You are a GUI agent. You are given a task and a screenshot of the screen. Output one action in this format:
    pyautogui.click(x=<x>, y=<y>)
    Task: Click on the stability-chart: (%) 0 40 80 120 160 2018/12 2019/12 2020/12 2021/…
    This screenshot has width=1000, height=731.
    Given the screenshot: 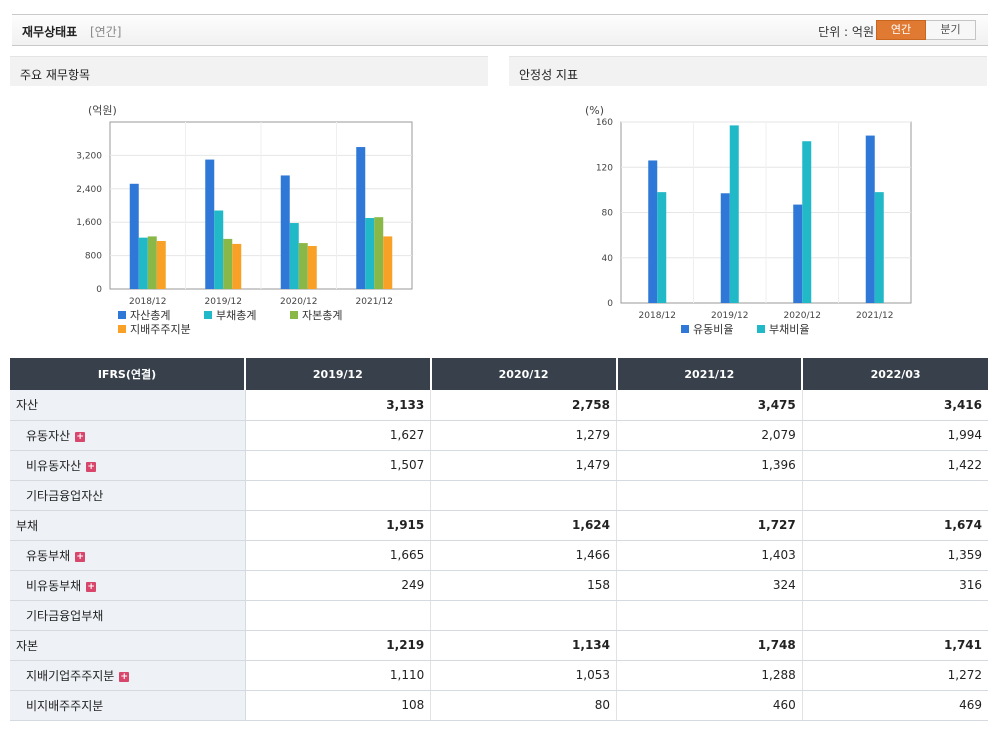 What is the action you would take?
    pyautogui.click(x=748, y=220)
    